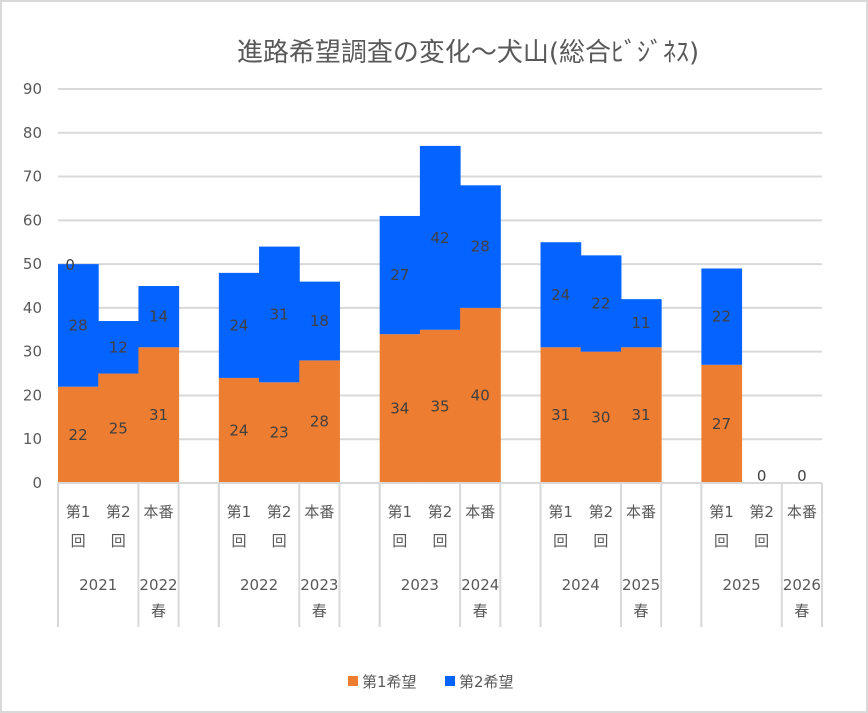  I want to click on data-label-second-choice: 42, so click(439, 238).